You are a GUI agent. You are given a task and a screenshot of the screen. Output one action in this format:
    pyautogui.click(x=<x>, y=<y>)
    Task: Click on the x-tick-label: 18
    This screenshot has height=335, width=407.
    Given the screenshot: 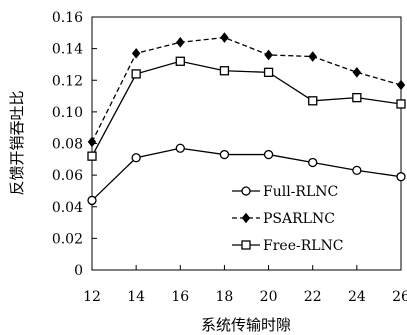 What is the action you would take?
    pyautogui.click(x=225, y=297)
    